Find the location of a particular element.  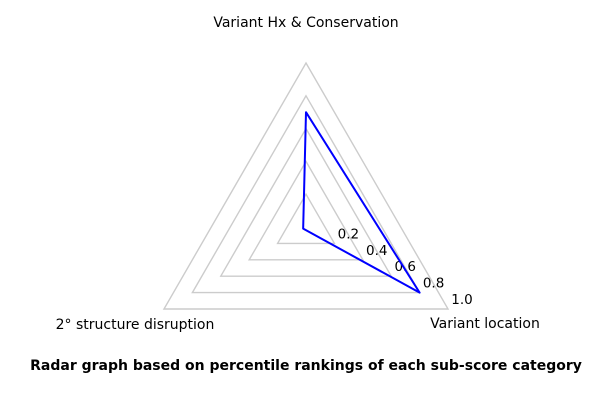

radial-tick-label: 1.0 is located at coordinates (461, 300).